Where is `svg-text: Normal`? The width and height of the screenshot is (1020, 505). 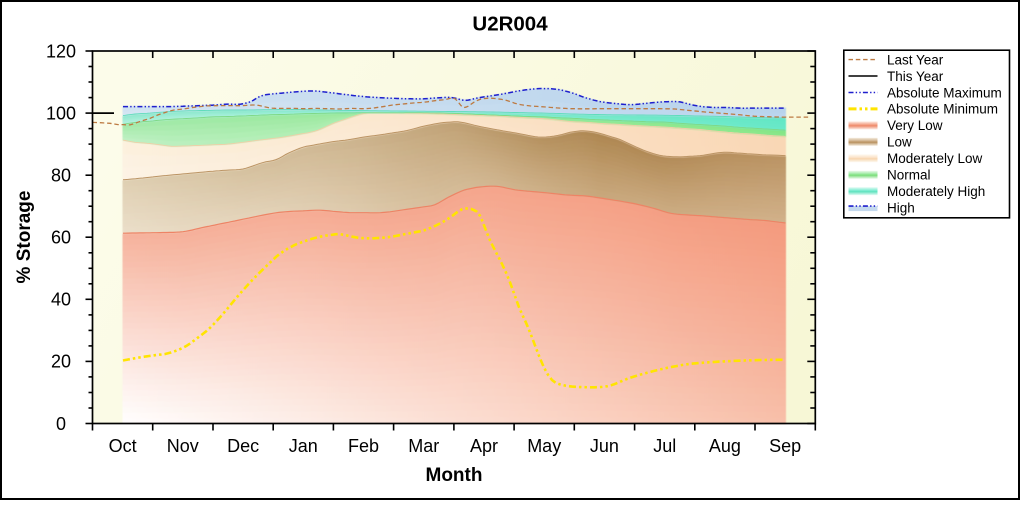
svg-text: Normal is located at coordinates (909, 175).